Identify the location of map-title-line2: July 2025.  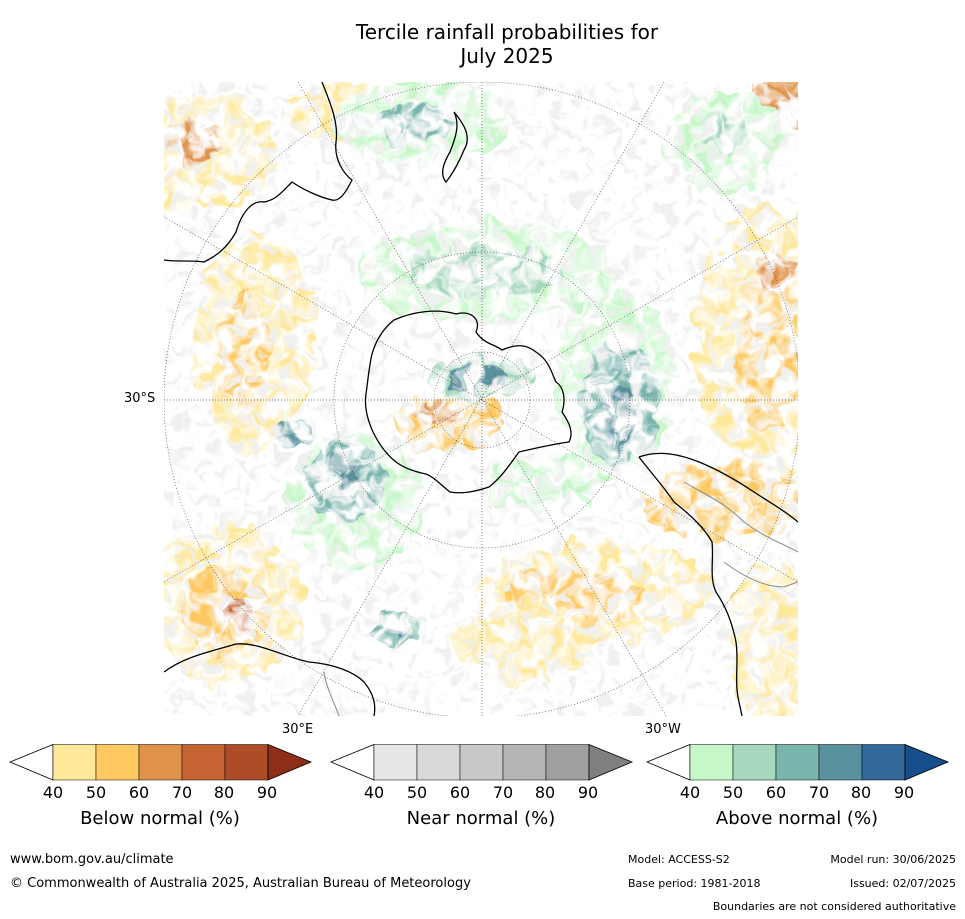
(507, 56).